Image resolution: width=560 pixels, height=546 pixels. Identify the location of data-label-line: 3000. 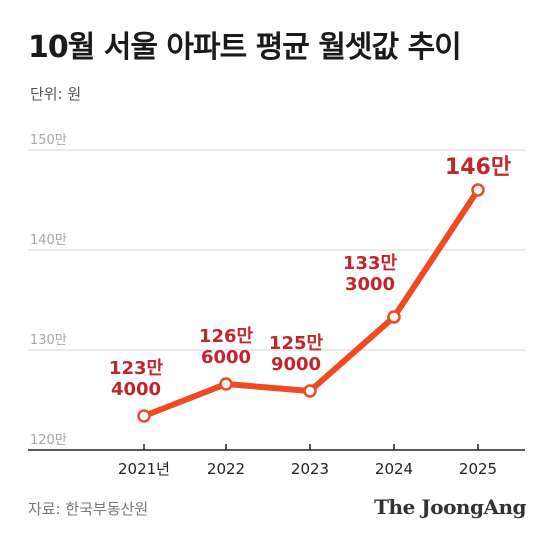
(370, 284).